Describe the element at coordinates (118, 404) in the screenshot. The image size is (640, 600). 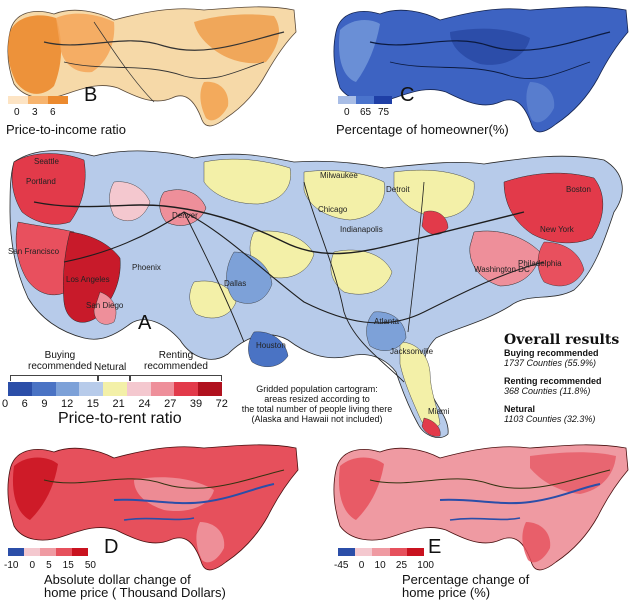
I see `legend-tick: 21` at that location.